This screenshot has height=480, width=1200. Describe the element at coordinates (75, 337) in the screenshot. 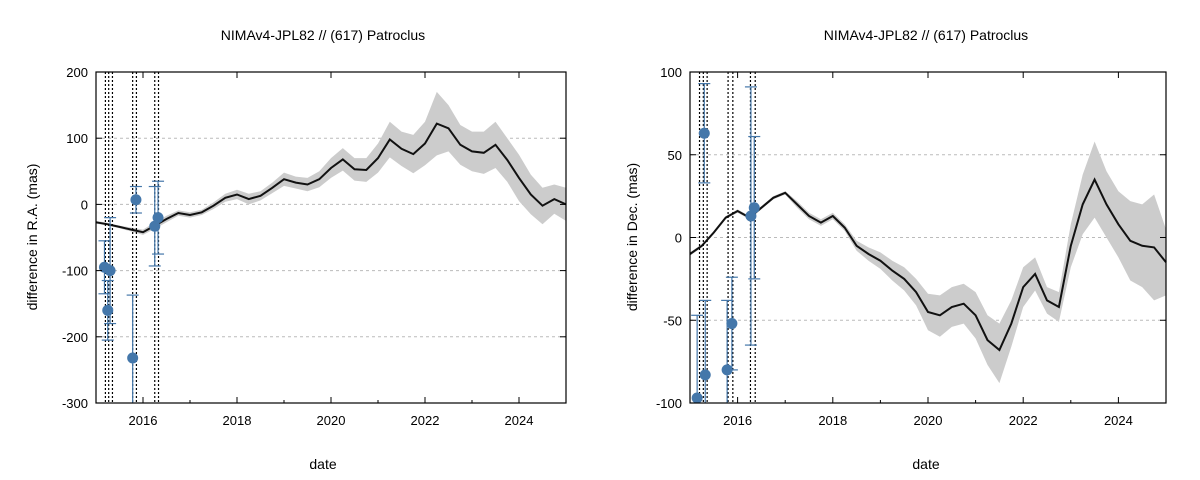

I see `y-tick-label: -200` at that location.